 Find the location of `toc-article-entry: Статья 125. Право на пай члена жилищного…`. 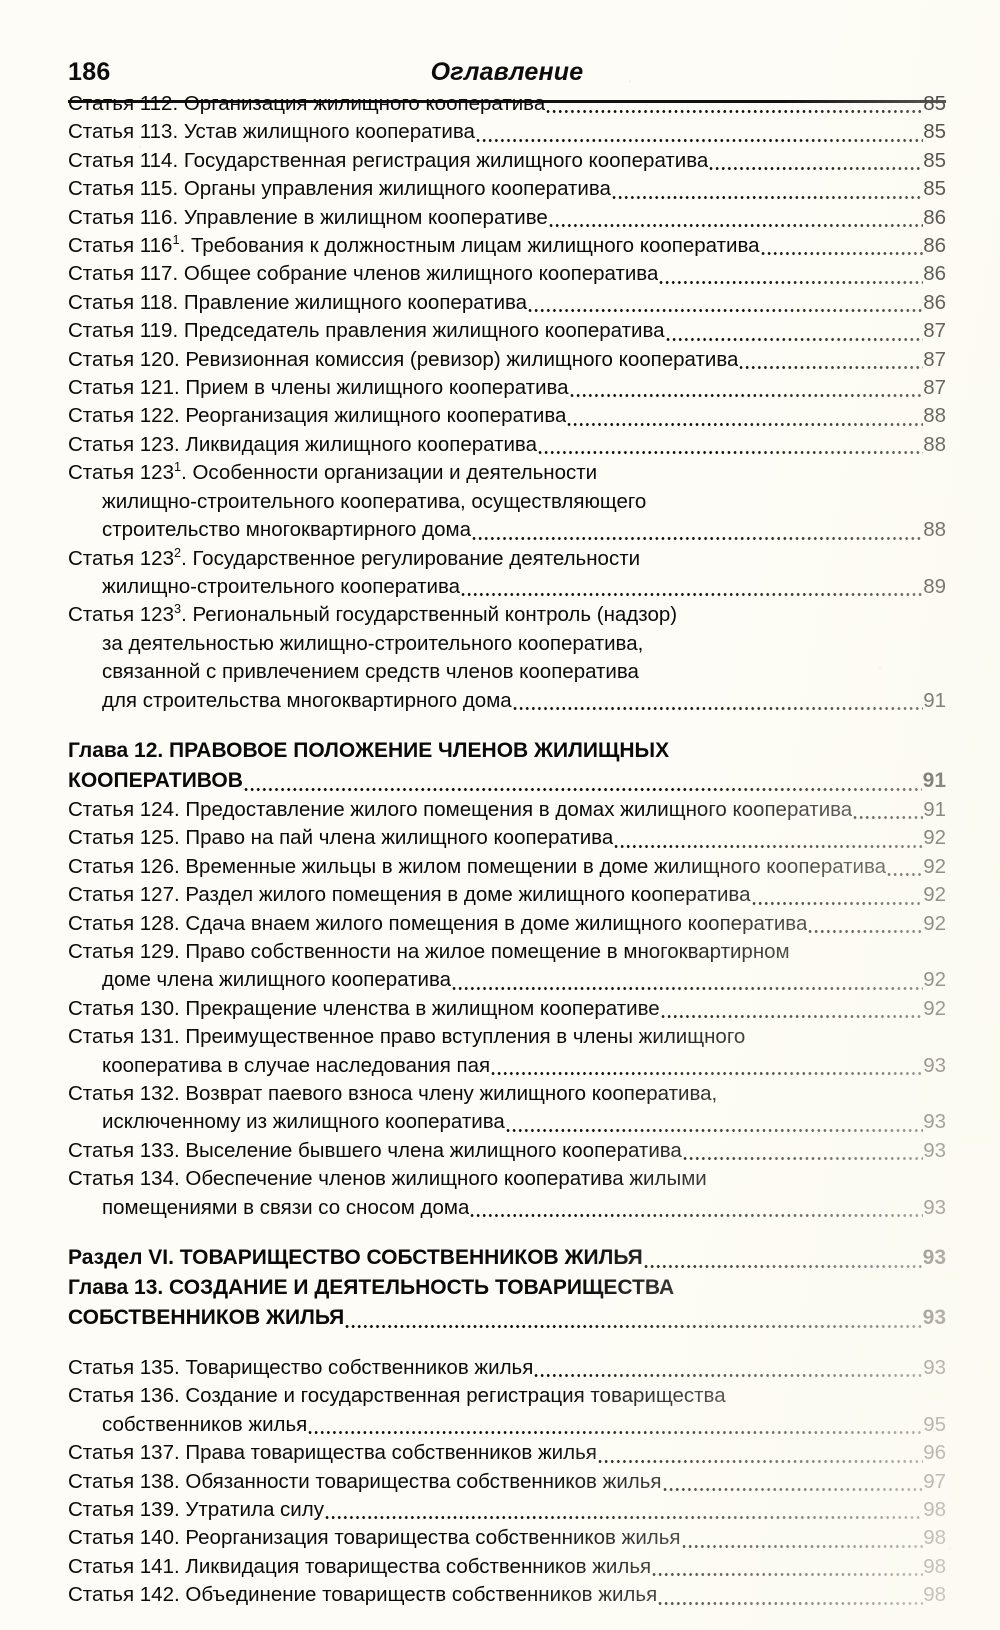

toc-article-entry: Статья 125. Право на пай члена жилищного… is located at coordinates (507, 838).